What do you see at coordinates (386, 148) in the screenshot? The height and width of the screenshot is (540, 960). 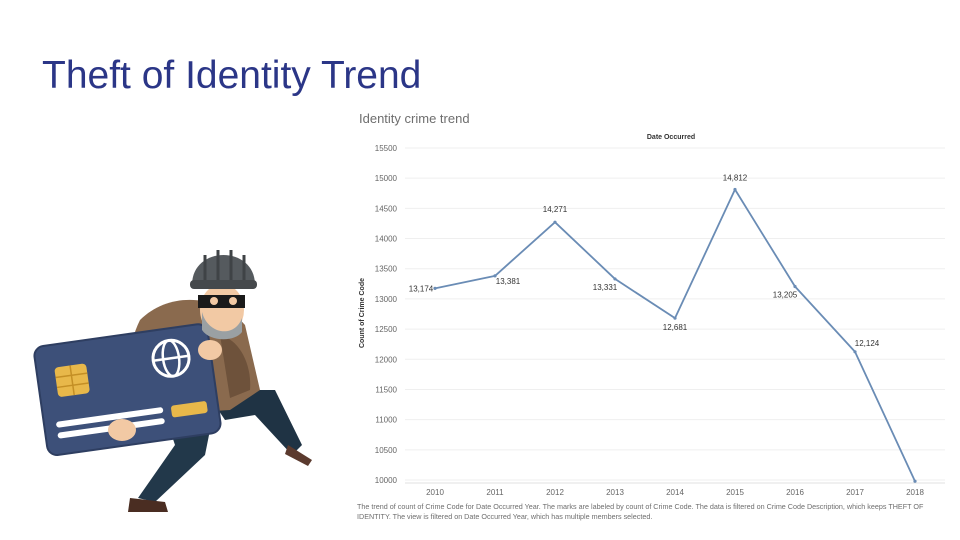 I see `y-tick-label: 15500` at bounding box center [386, 148].